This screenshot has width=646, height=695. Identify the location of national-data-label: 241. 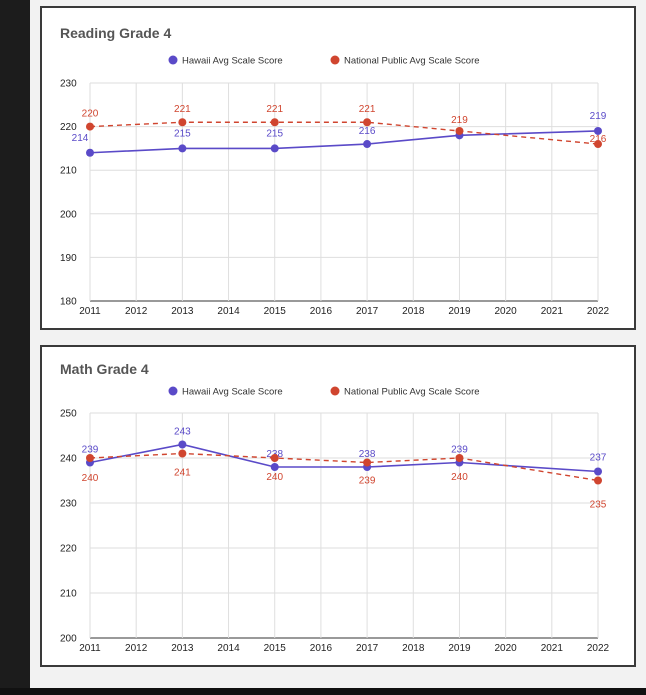
(182, 473).